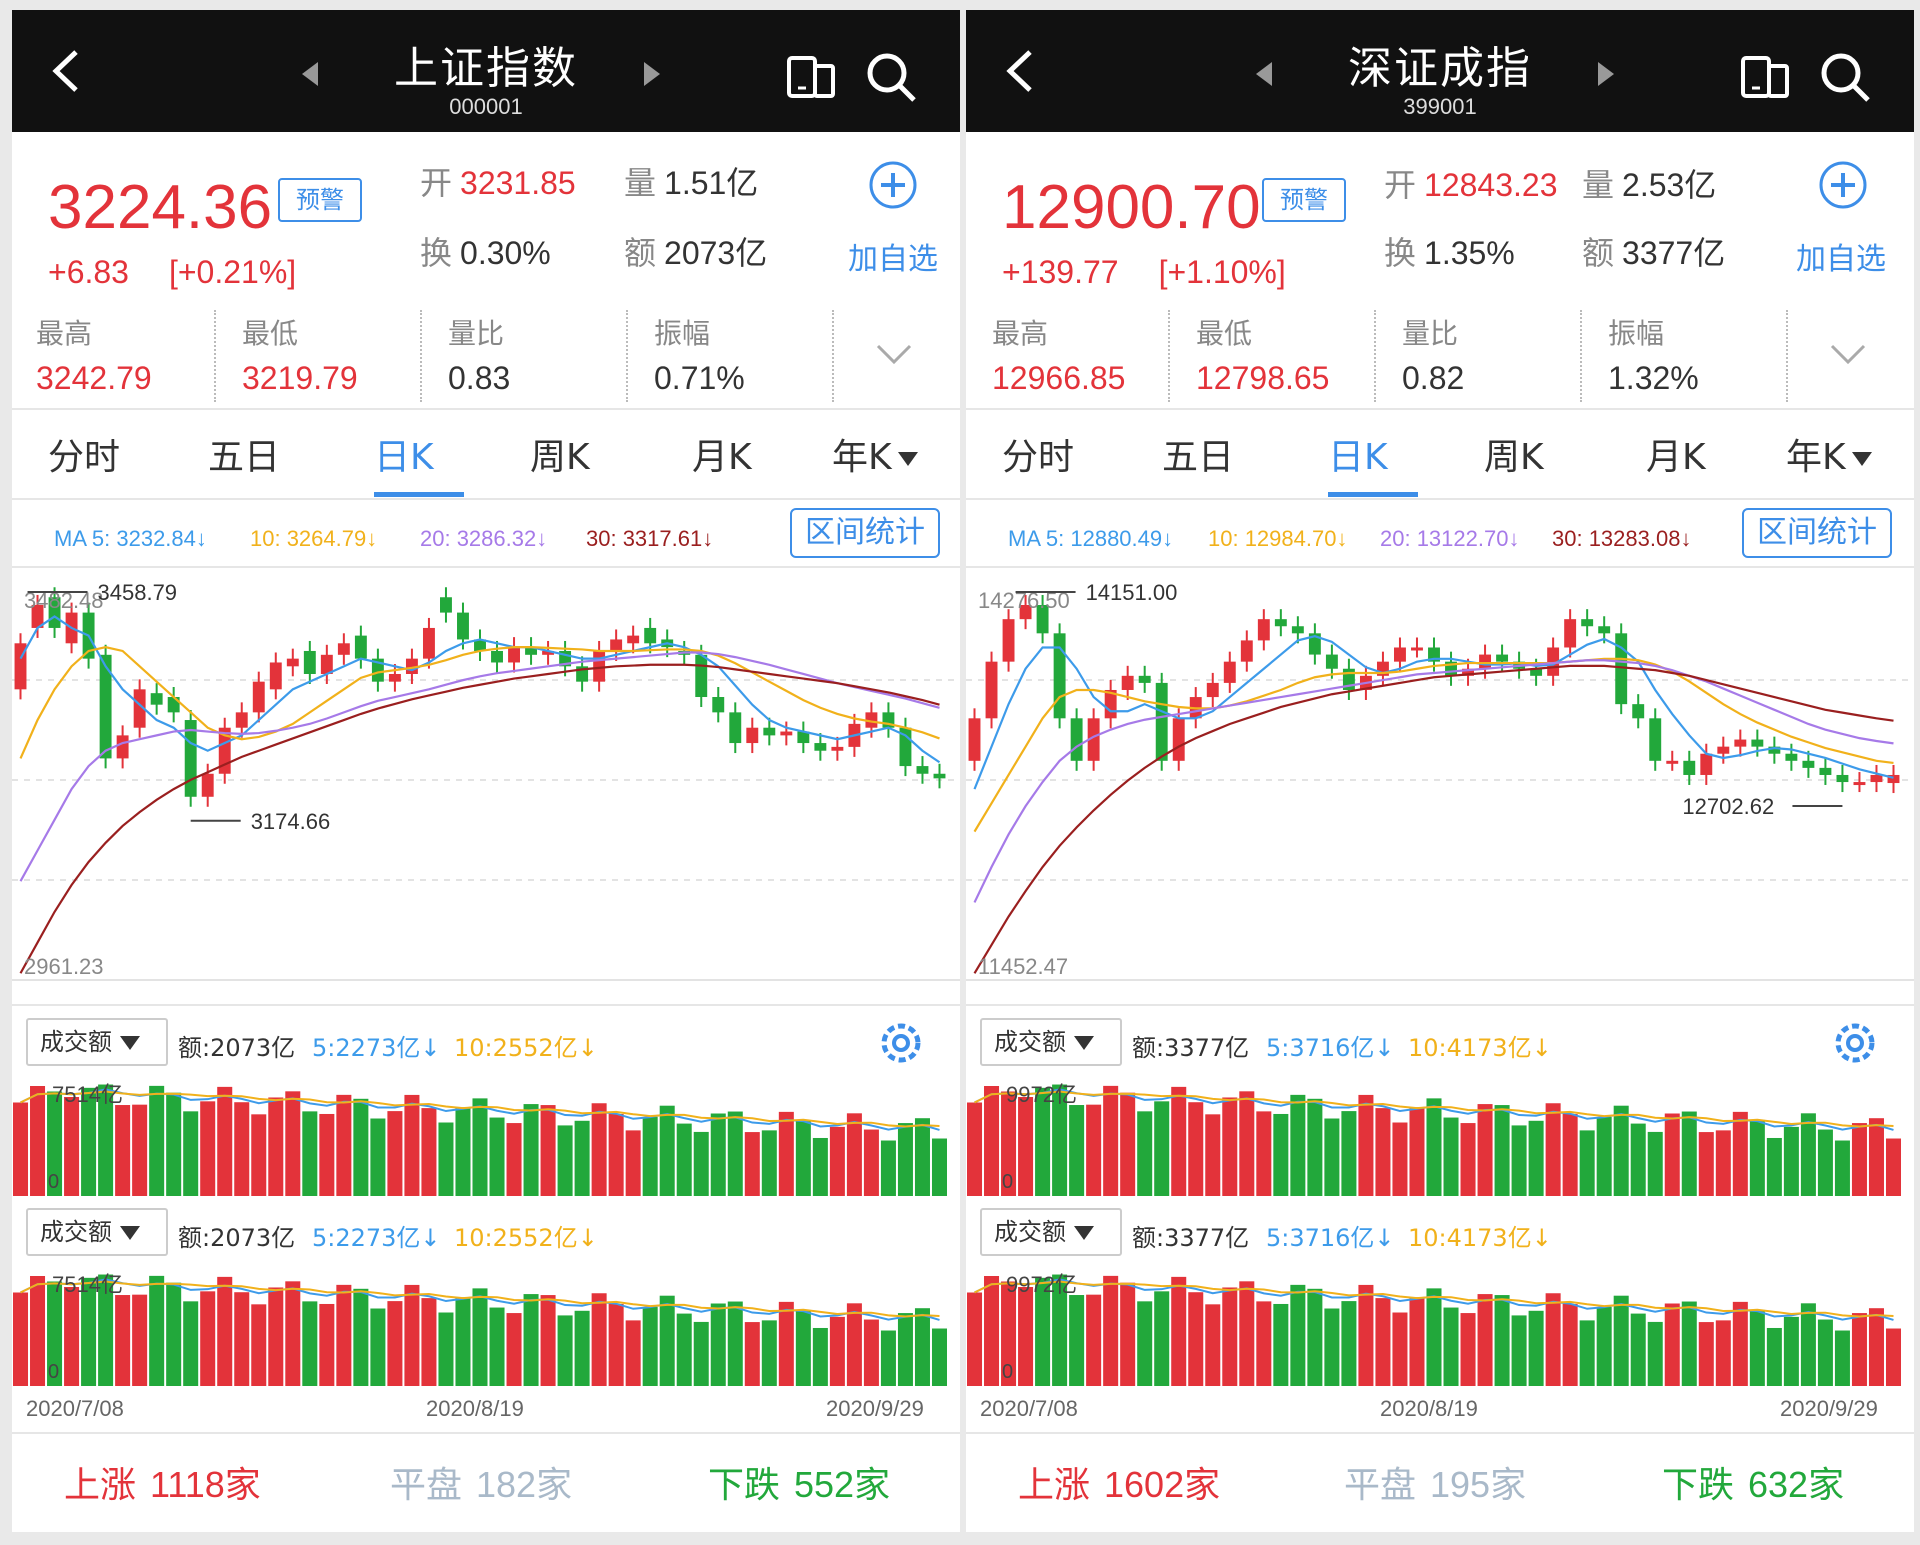  Describe the element at coordinates (799, 1485) in the screenshot. I see `decliners-count: 下跌 552家` at that location.